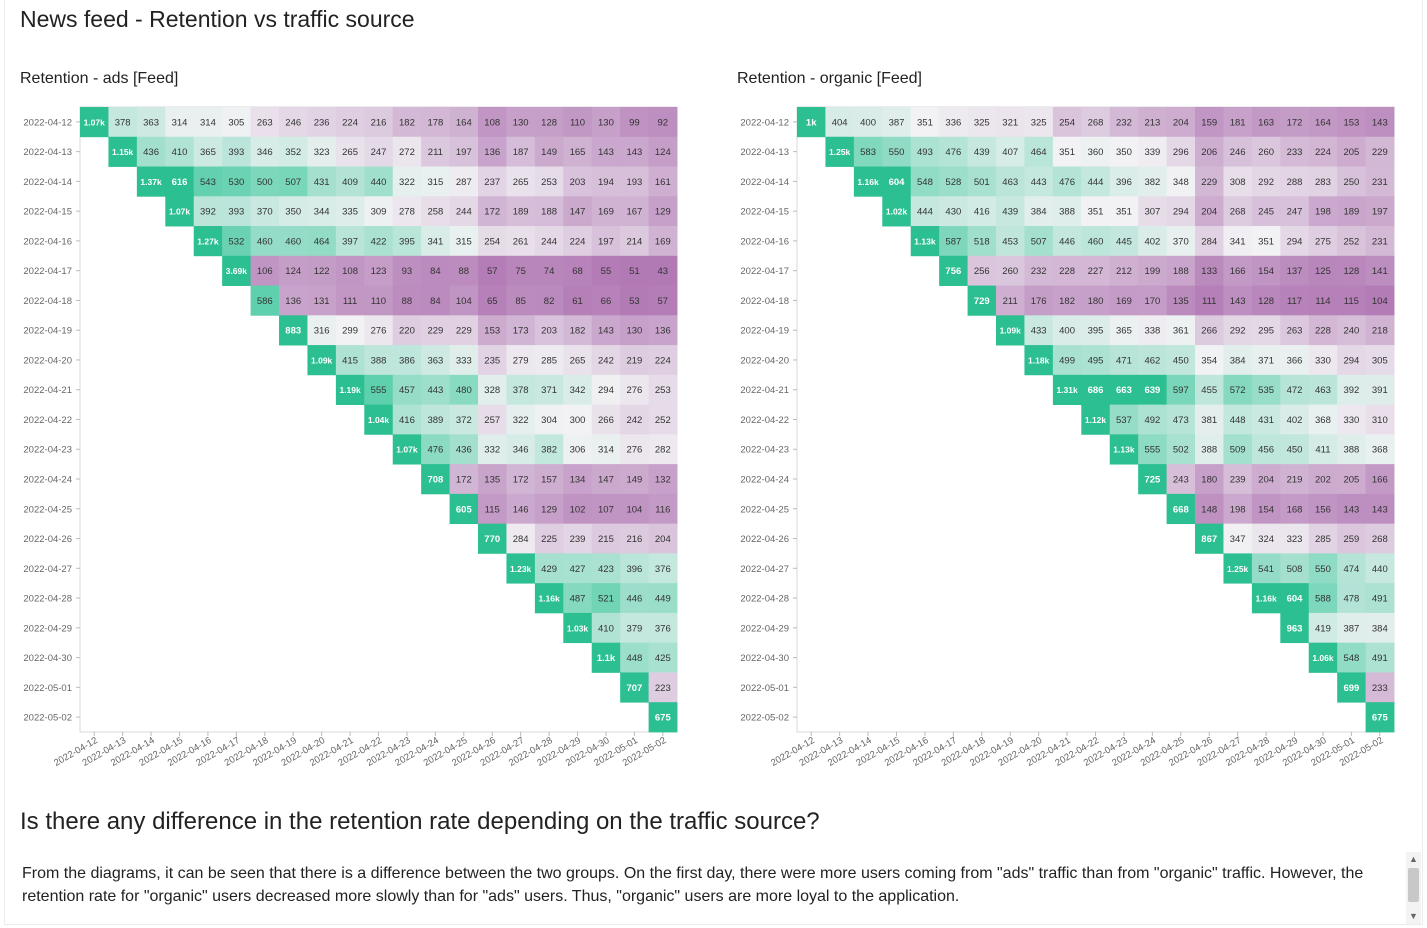 This screenshot has width=1427, height=928. Describe the element at coordinates (549, 509) in the screenshot. I see `heatmap-cell-label: 129` at that location.